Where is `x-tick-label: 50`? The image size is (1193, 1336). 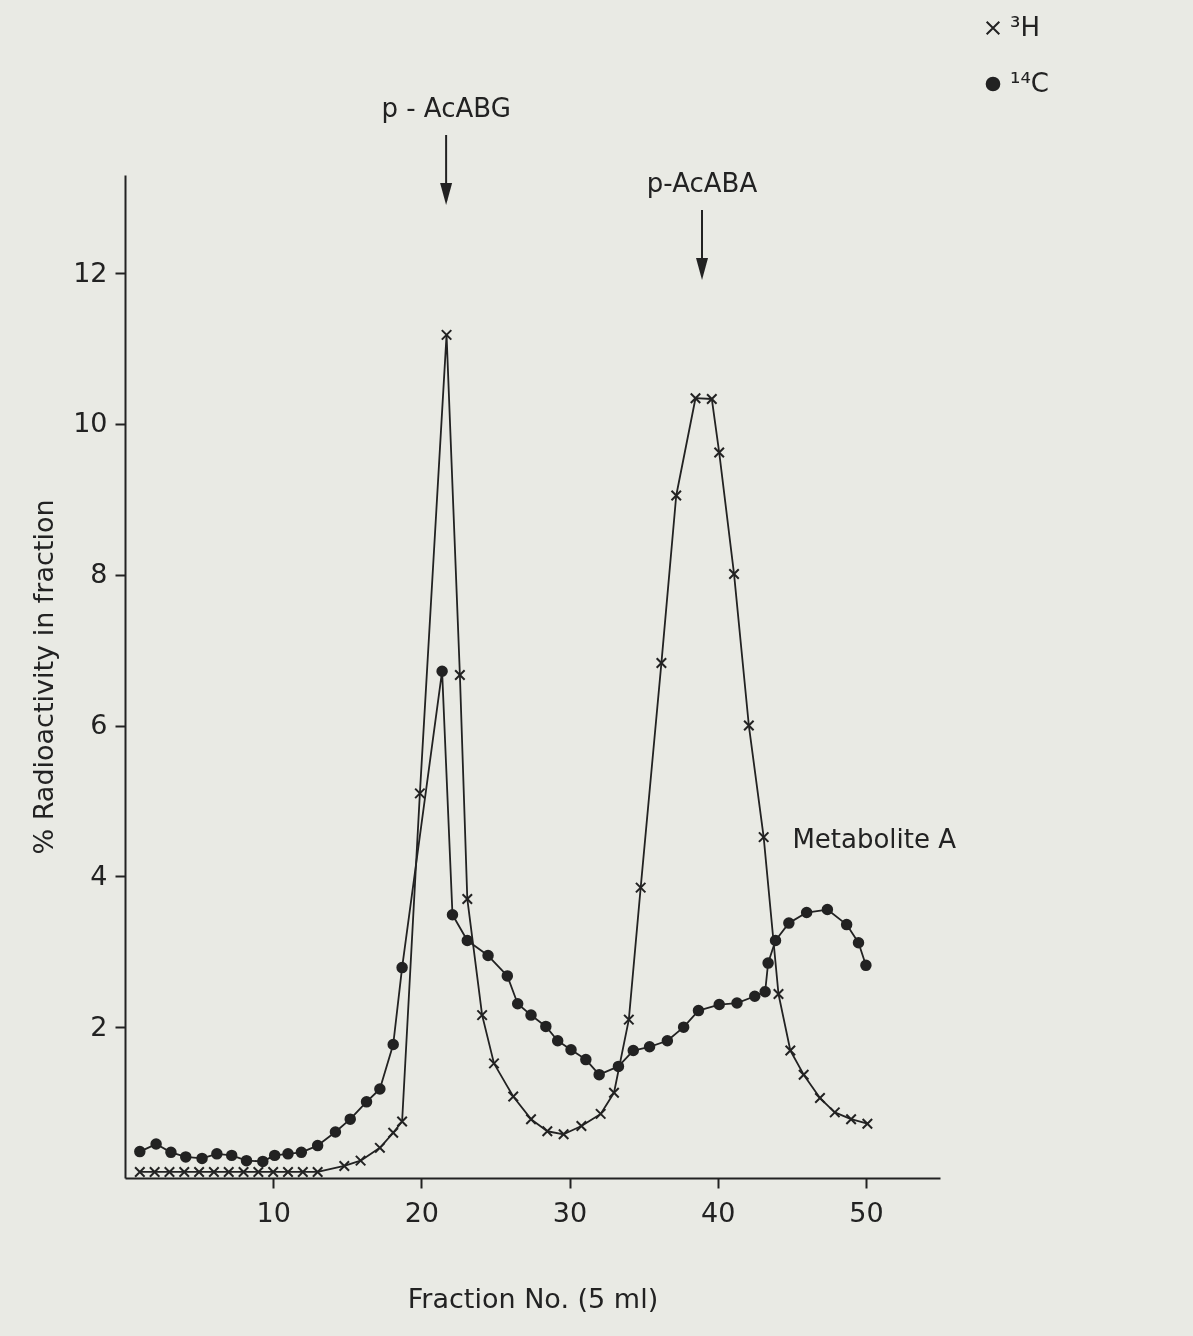
x-tick-label: 50 is located at coordinates (866, 1212).